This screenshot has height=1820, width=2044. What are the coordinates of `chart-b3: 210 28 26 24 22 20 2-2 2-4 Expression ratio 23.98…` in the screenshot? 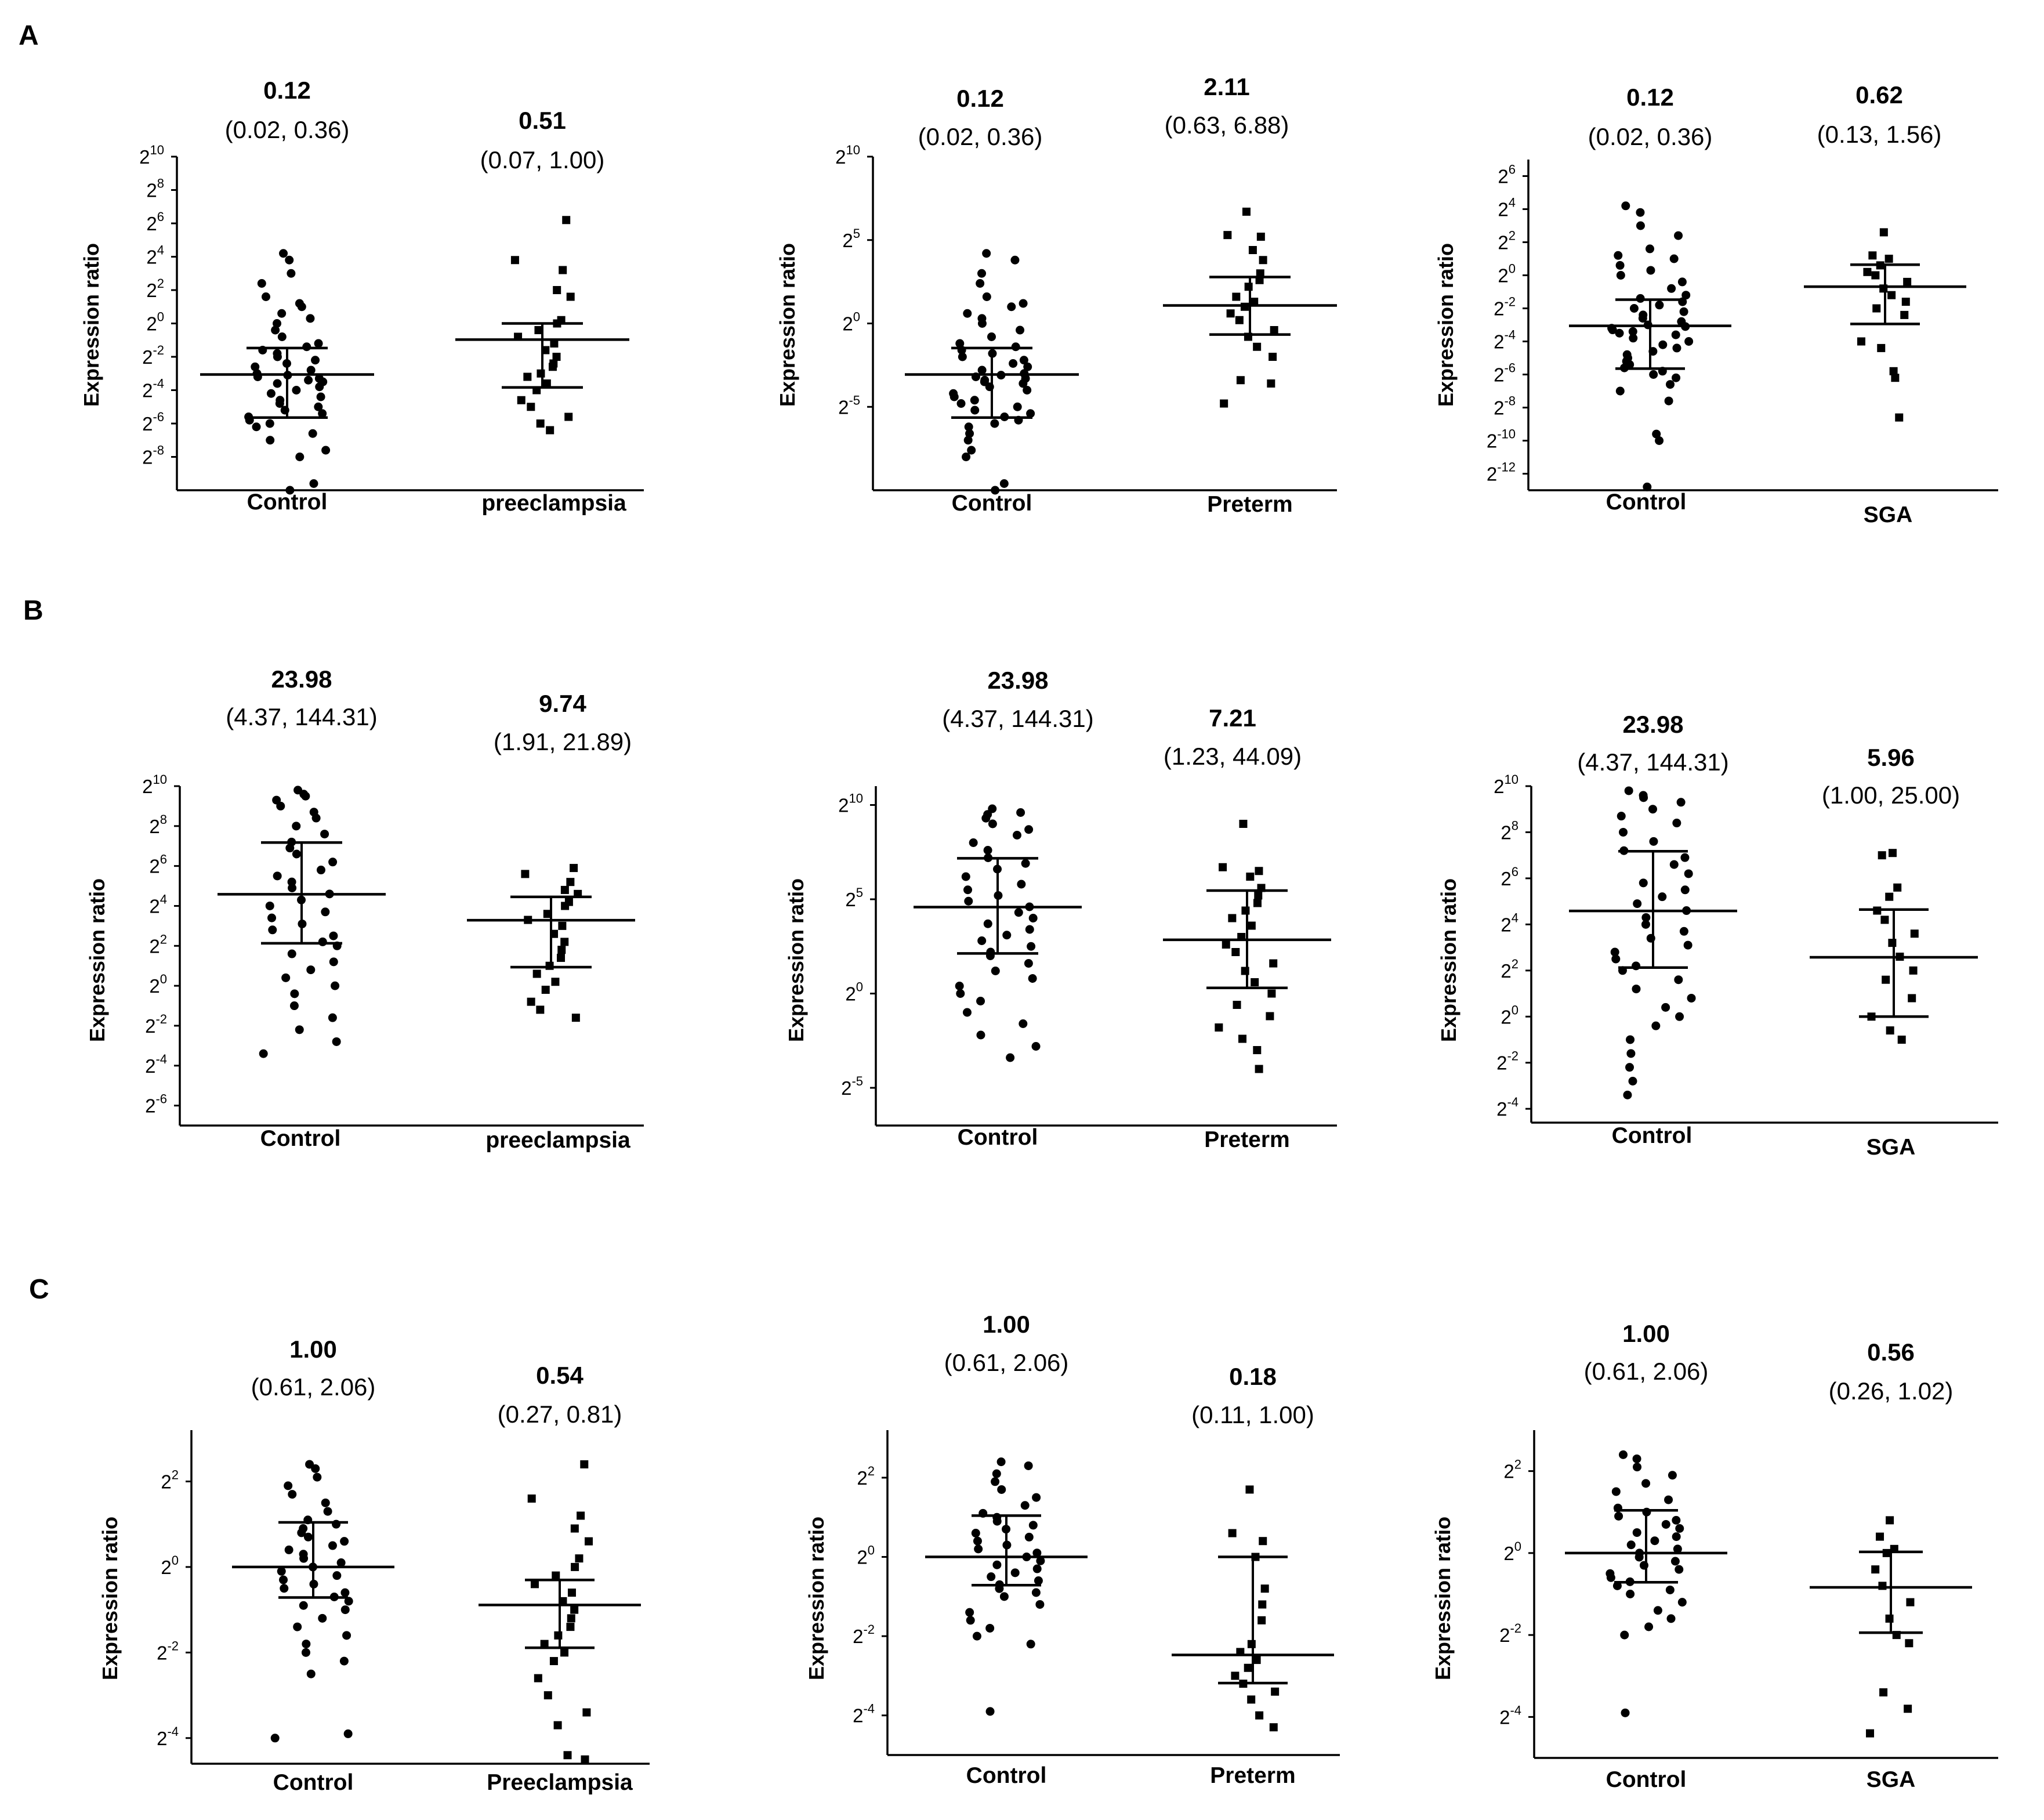 It's located at (1717, 935).